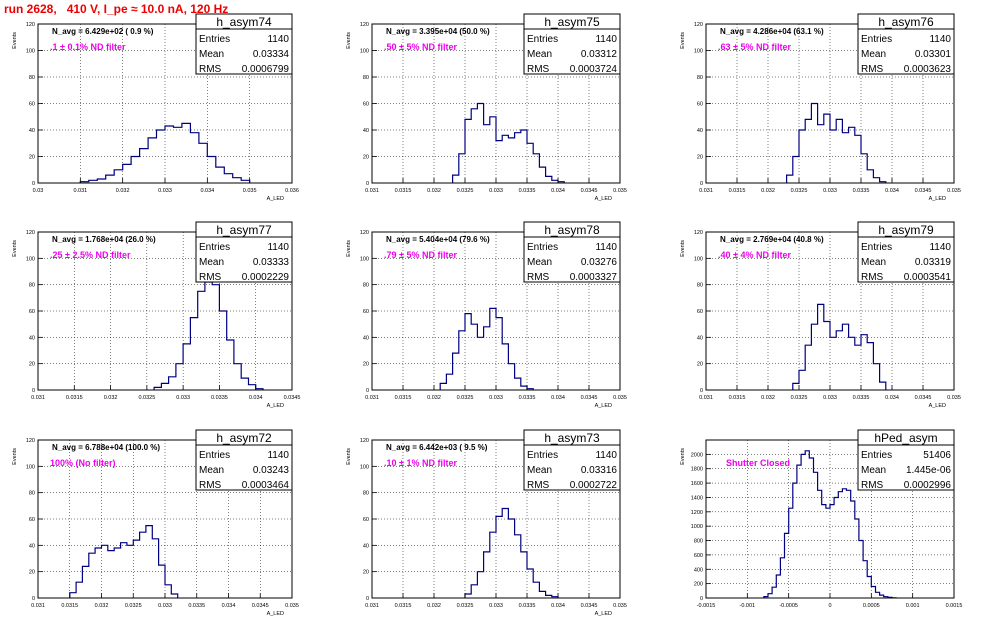  What do you see at coordinates (420, 255) in the screenshot?
I see `filter-note: .79 ± 5% ND filter` at bounding box center [420, 255].